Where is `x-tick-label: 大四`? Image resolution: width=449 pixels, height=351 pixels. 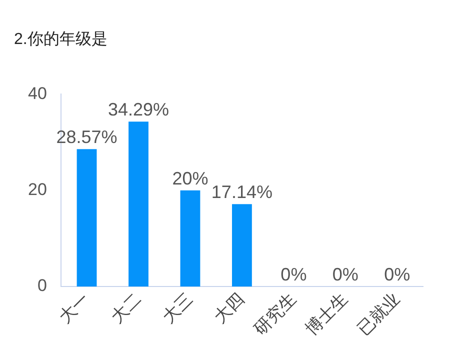 x-tick-label: 大四 is located at coordinates (229, 308).